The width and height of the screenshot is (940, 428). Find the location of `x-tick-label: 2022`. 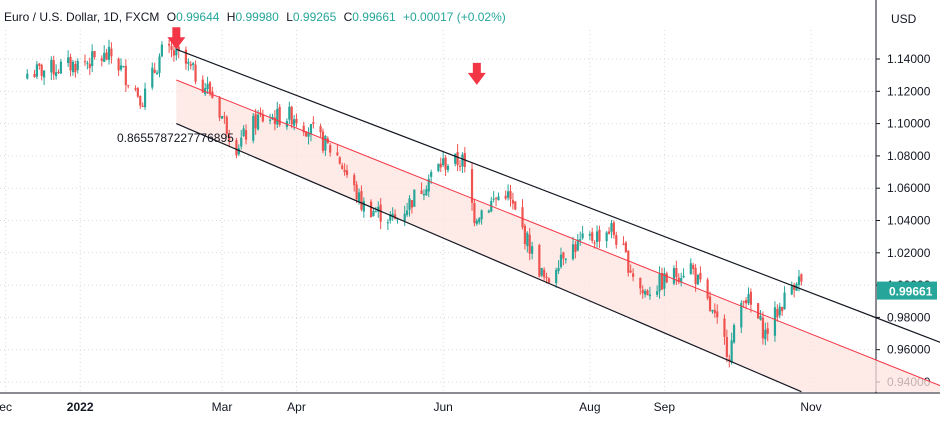

x-tick-label: 2022 is located at coordinates (80, 407).